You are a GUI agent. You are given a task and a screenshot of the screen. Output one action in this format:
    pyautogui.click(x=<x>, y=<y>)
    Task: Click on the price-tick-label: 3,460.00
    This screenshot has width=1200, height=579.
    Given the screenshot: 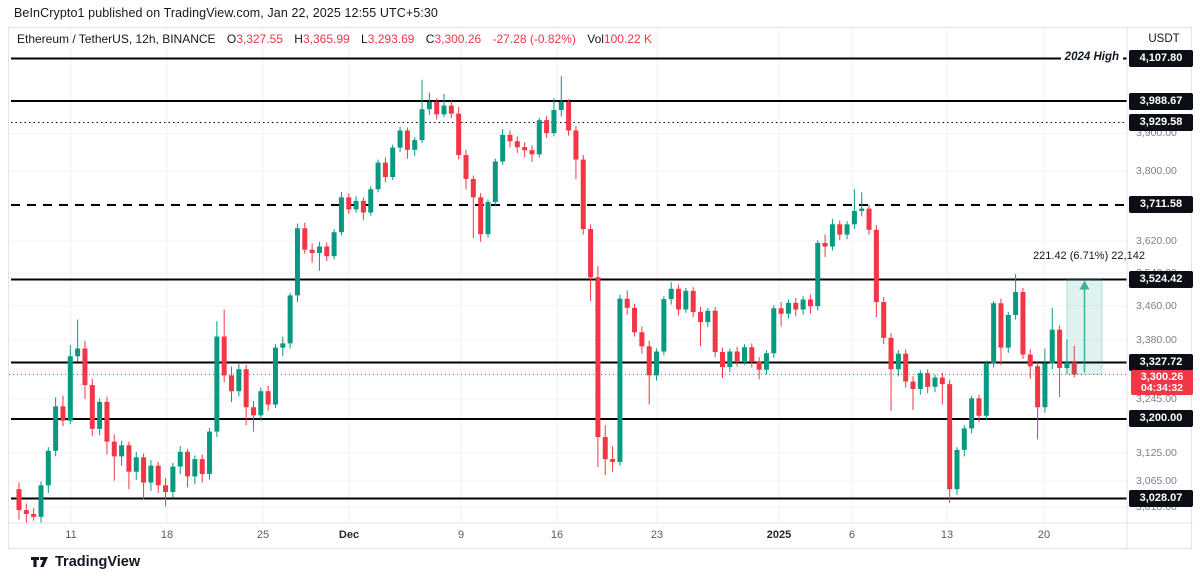 What is the action you would take?
    pyautogui.click(x=1156, y=306)
    